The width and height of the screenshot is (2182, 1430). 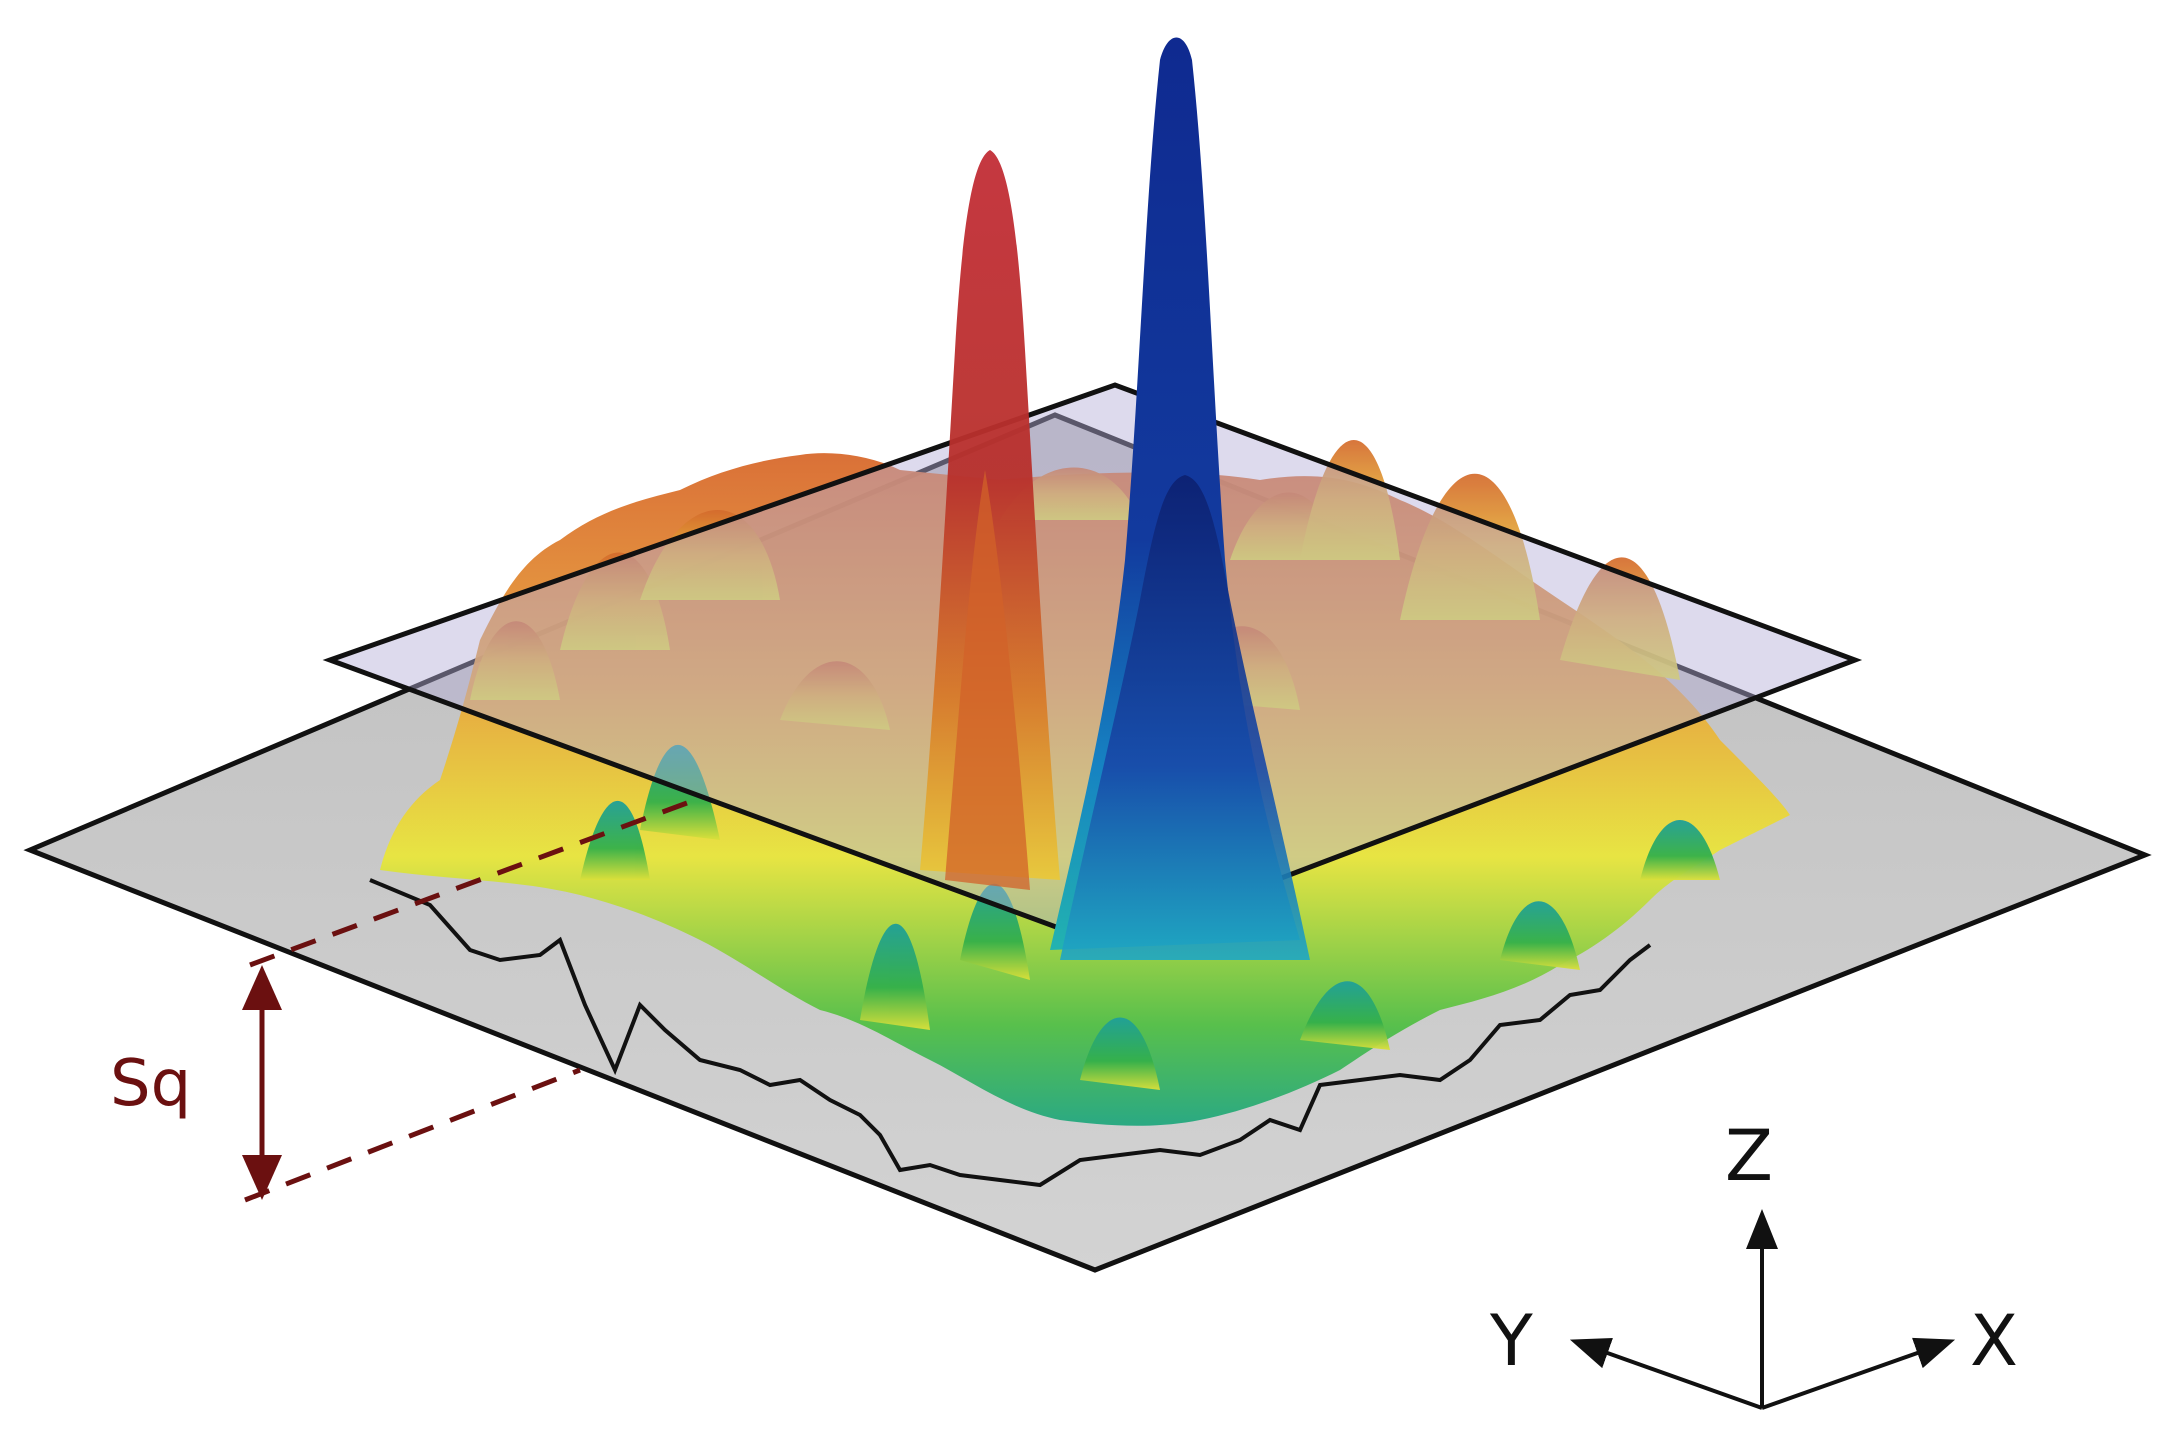 I want to click on red-peak-inner, so click(x=987, y=680).